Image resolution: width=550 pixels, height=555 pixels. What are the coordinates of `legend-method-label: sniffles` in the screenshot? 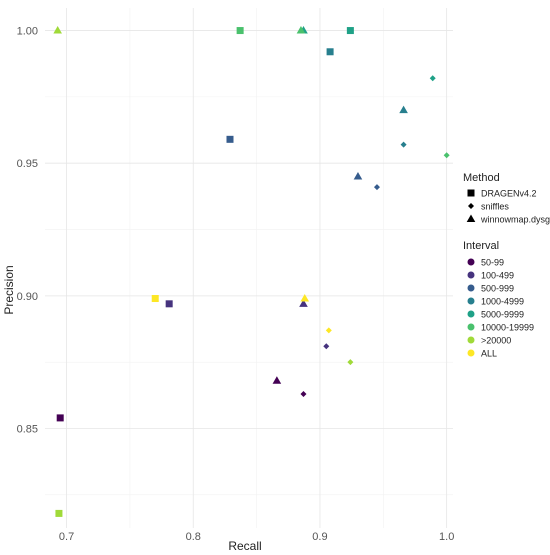 It's located at (495, 207).